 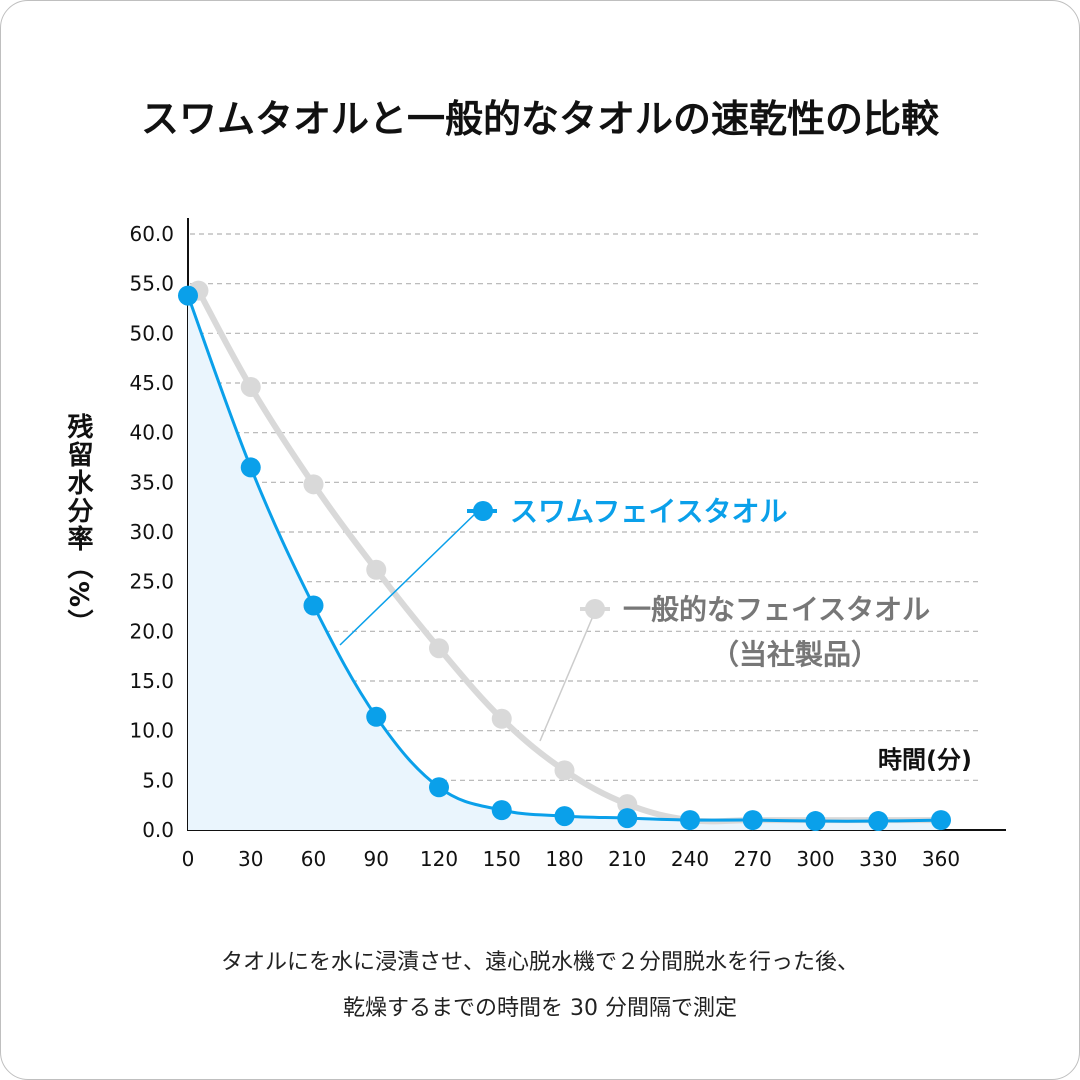 I want to click on x-axis-title: 時間(分), so click(x=925, y=760).